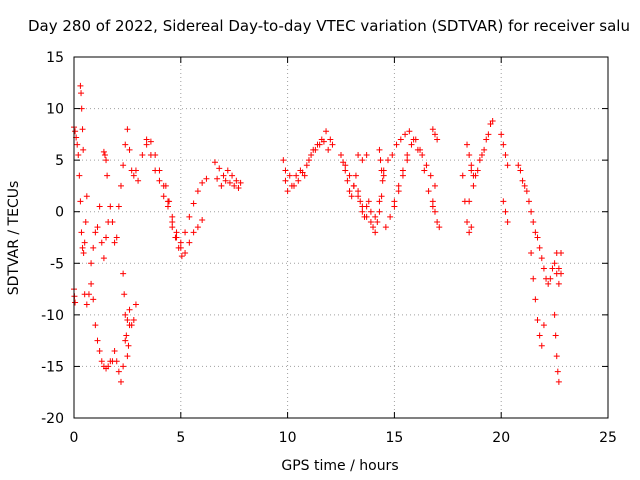  What do you see at coordinates (55, 110) in the screenshot?
I see `y-tick-label: 10` at bounding box center [55, 110].